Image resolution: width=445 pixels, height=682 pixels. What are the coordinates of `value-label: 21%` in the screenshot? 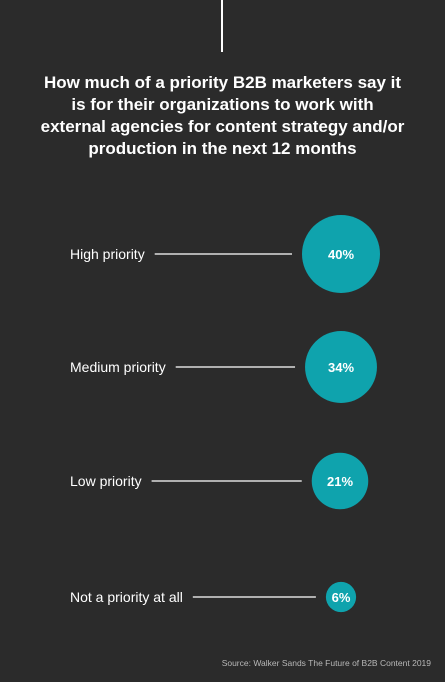 It's located at (340, 481).